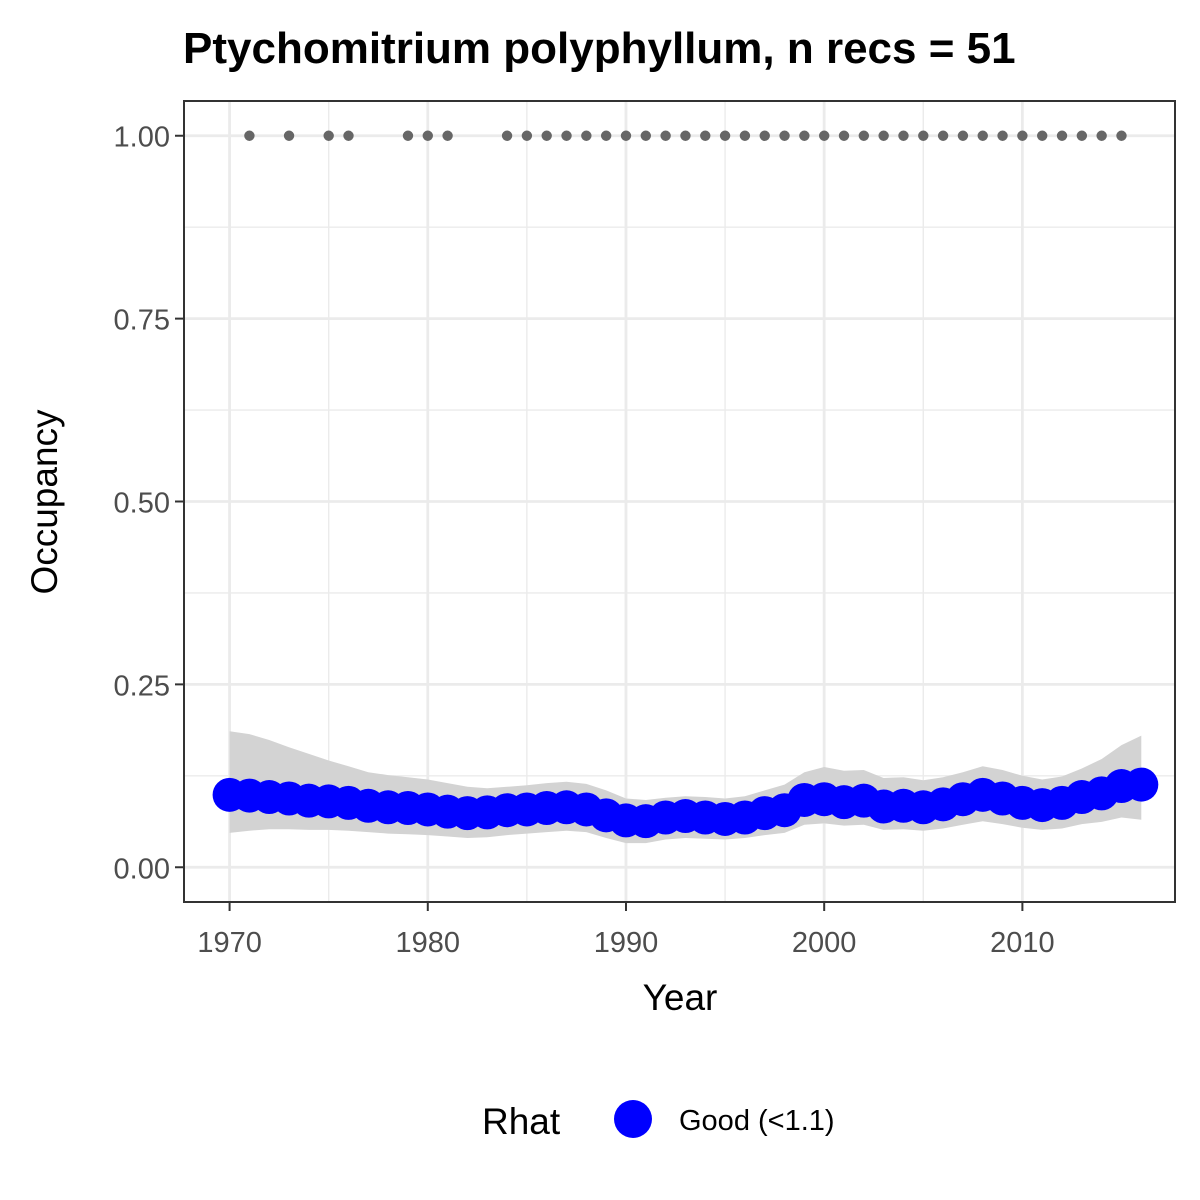 This screenshot has width=1200, height=1200. What do you see at coordinates (229, 943) in the screenshot?
I see `x-tick-label: 1970` at bounding box center [229, 943].